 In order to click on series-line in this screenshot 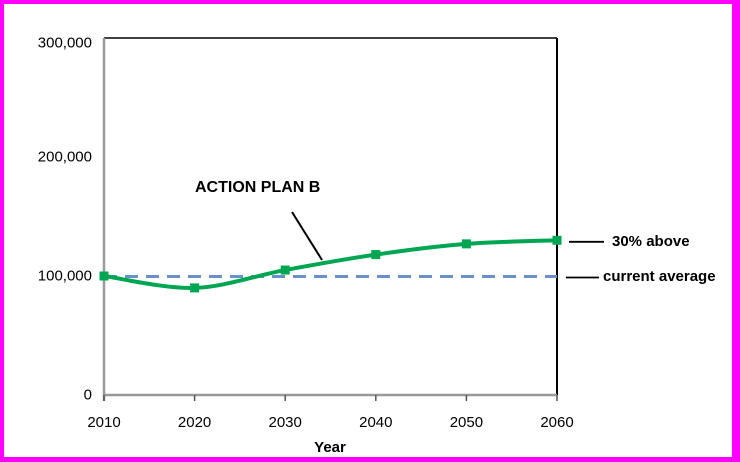, I will do `click(330, 264)`.